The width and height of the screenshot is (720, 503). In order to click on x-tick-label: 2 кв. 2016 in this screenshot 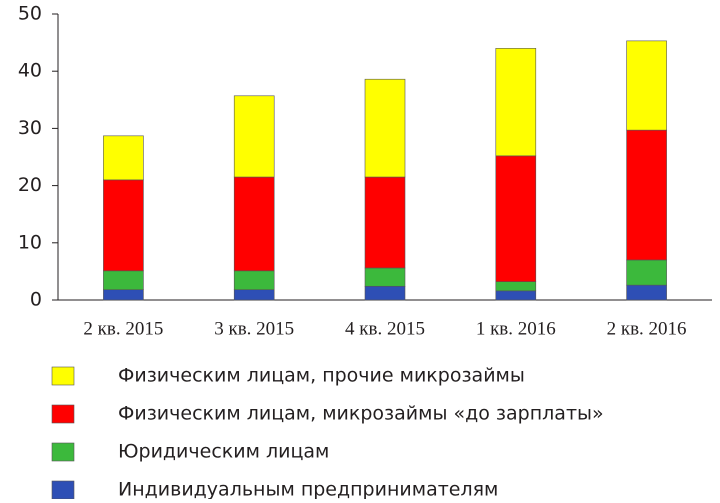, I will do `click(647, 328)`.